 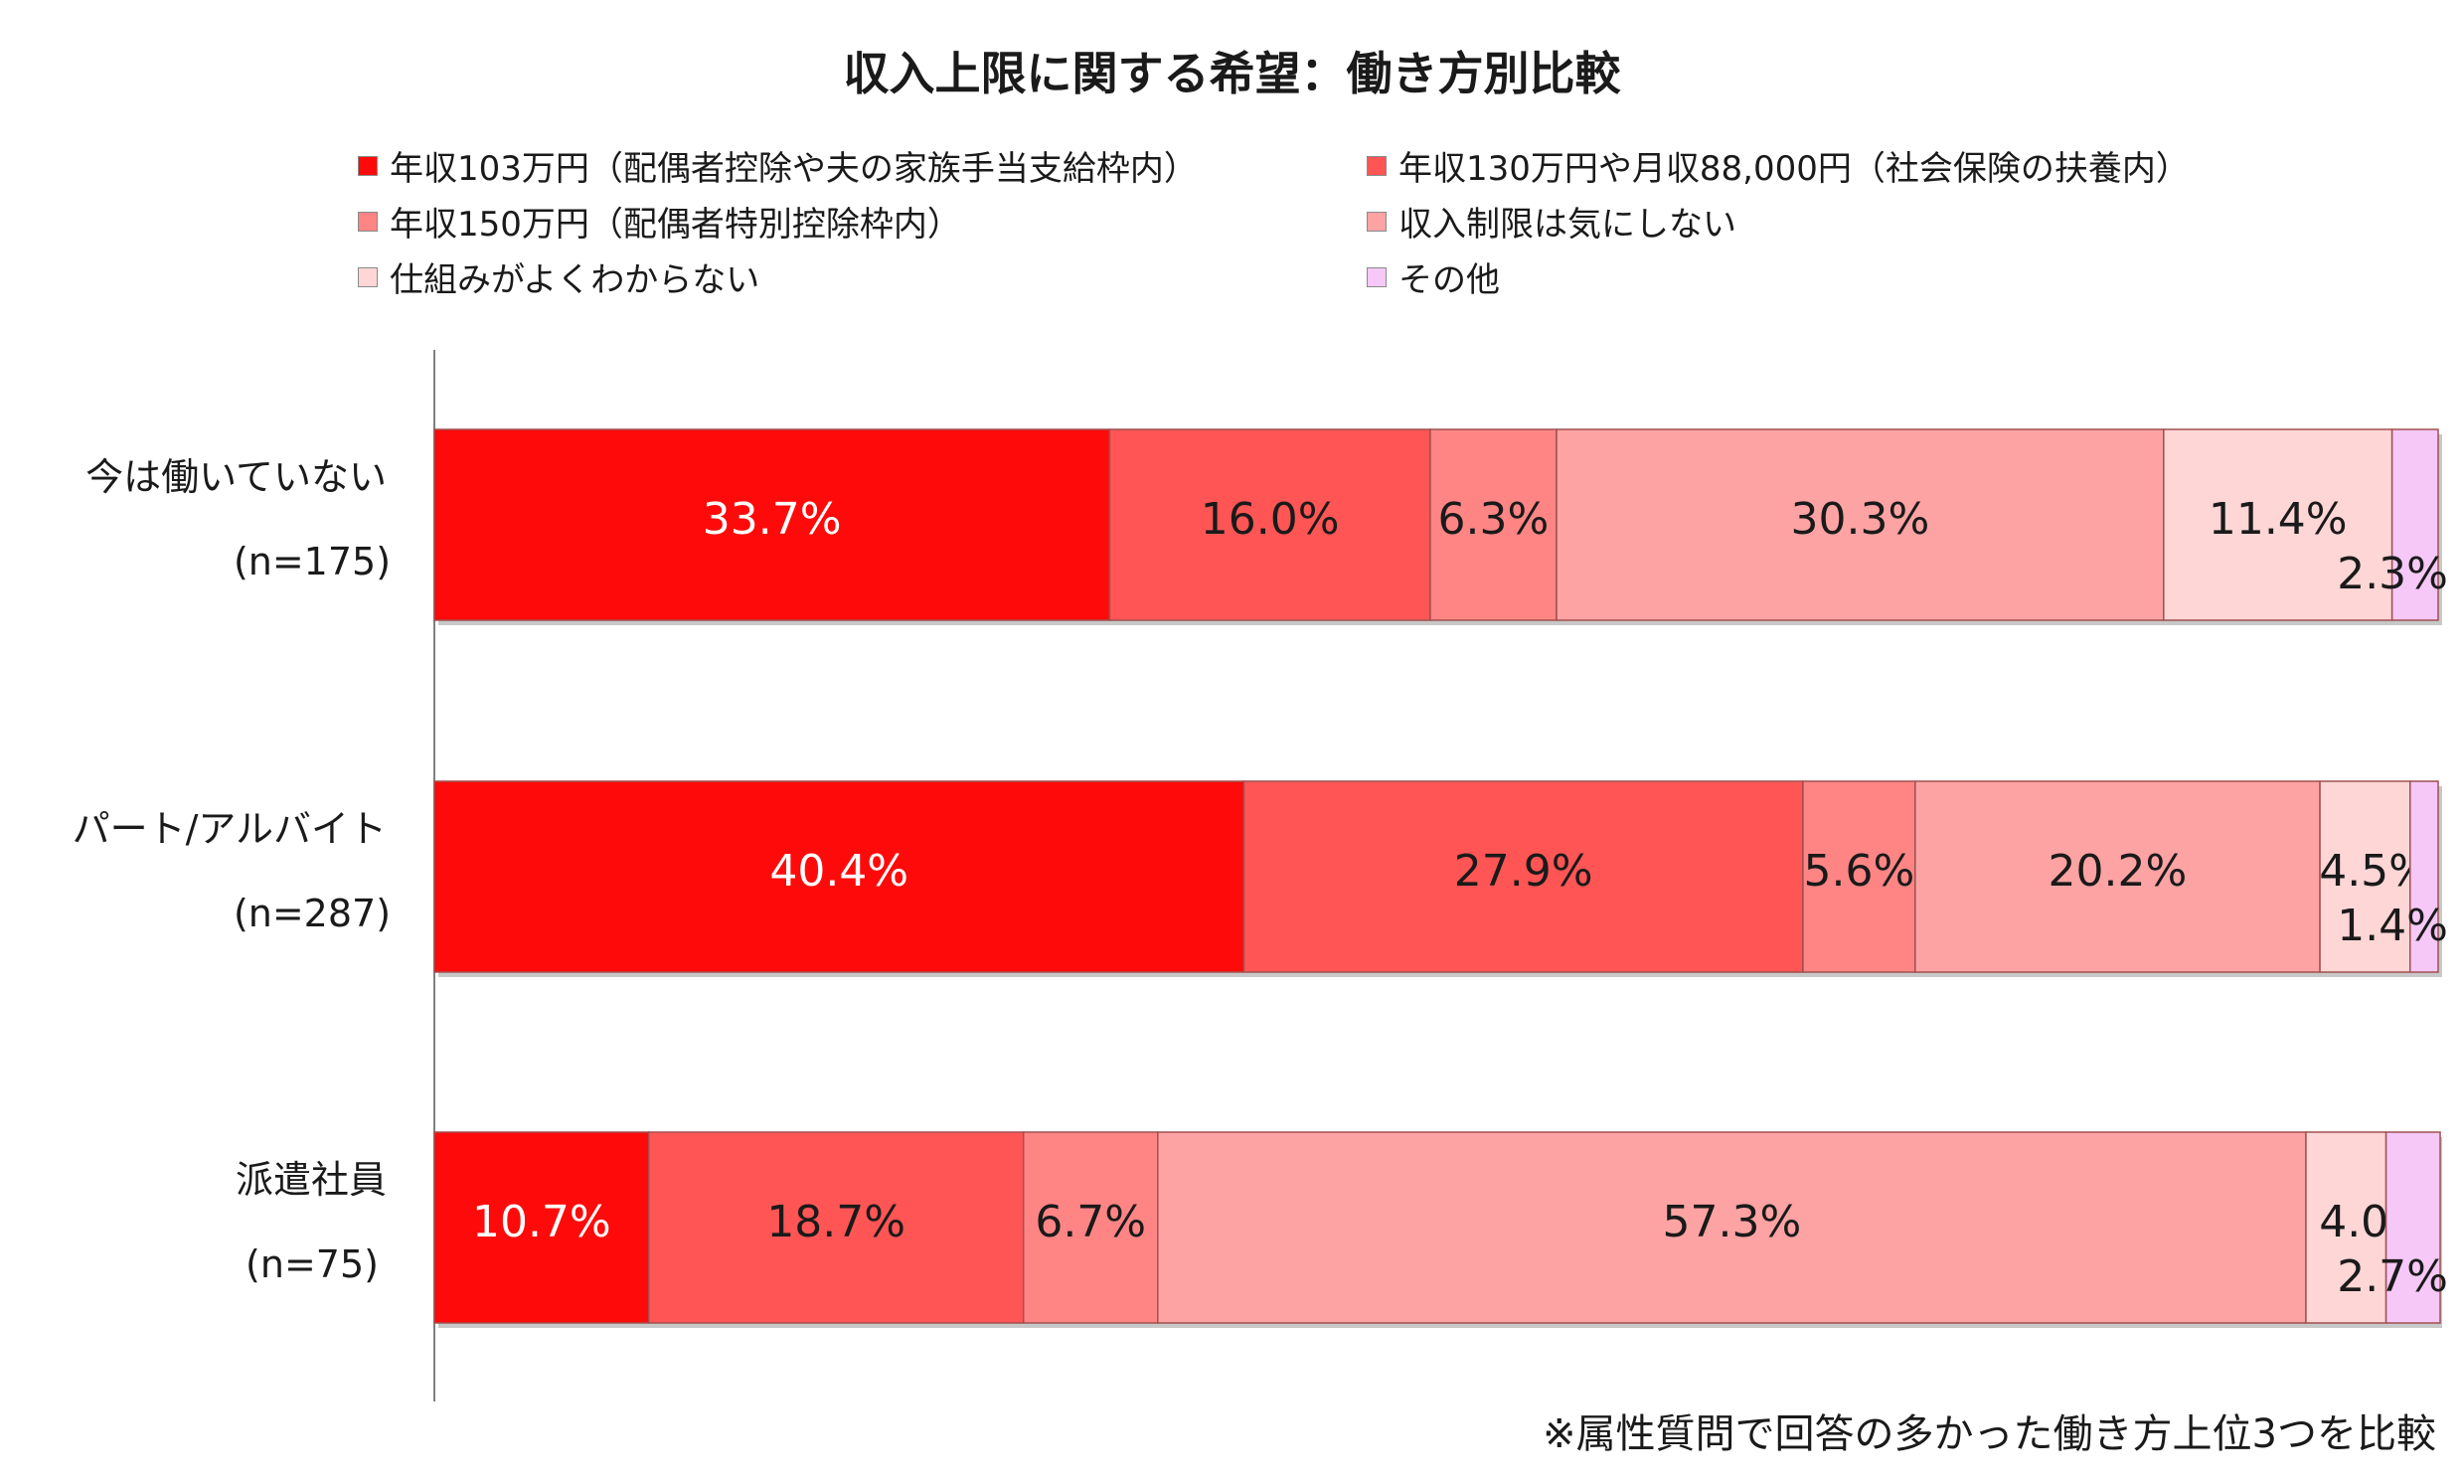 What do you see at coordinates (1859, 871) in the screenshot?
I see `data-label: 5.6%` at bounding box center [1859, 871].